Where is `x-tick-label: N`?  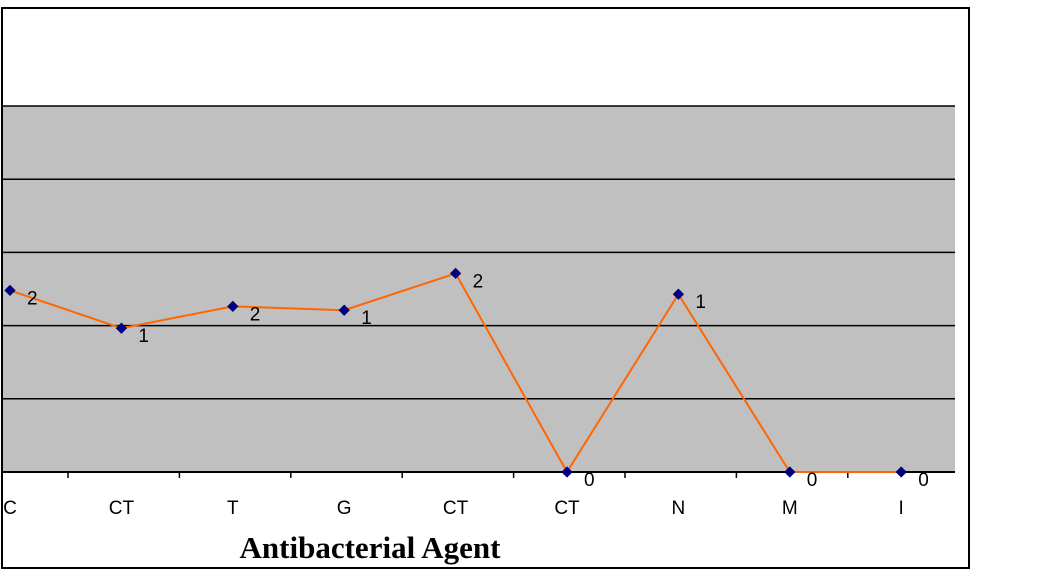
x-tick-label: N is located at coordinates (679, 508).